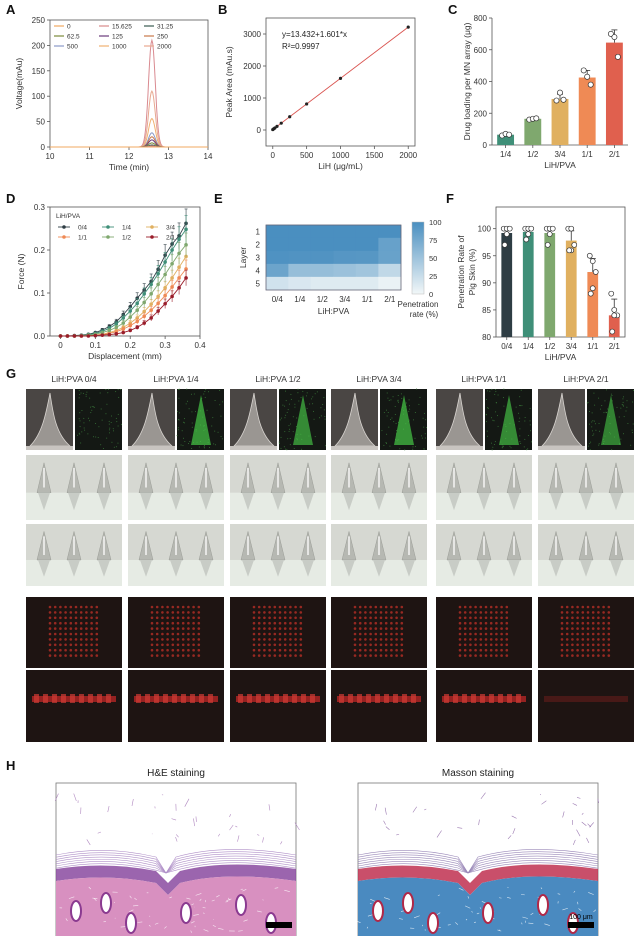 This screenshot has height=936, width=641. Describe the element at coordinates (82, 228) in the screenshot. I see `svg-text: 0/4` at that location.